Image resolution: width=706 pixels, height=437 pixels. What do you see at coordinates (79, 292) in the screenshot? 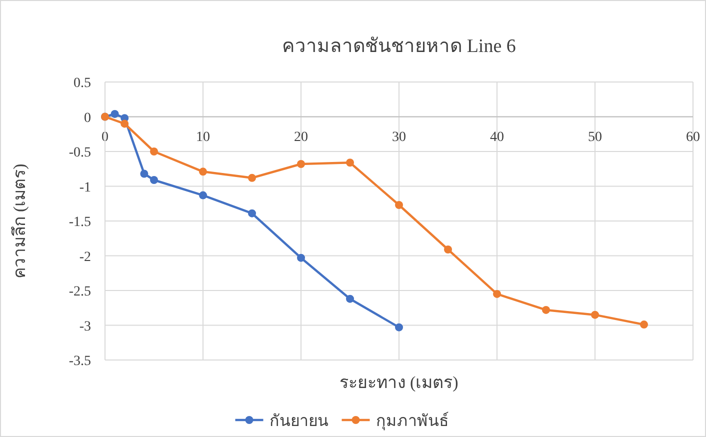
I see `y-tick-label: -2.5` at bounding box center [79, 292].